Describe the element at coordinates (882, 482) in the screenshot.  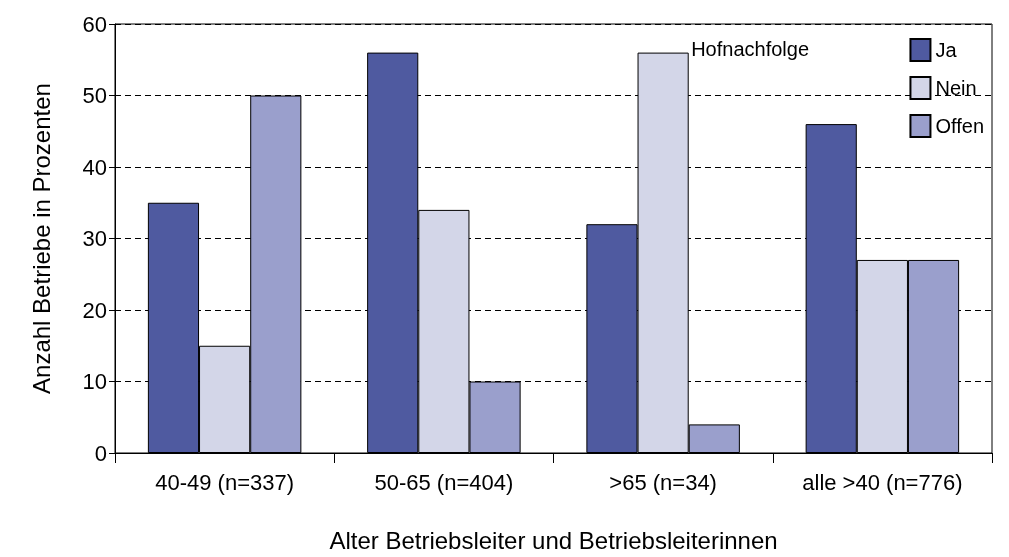
I see `x-tick-label: alle >40 (n=776)` at that location.